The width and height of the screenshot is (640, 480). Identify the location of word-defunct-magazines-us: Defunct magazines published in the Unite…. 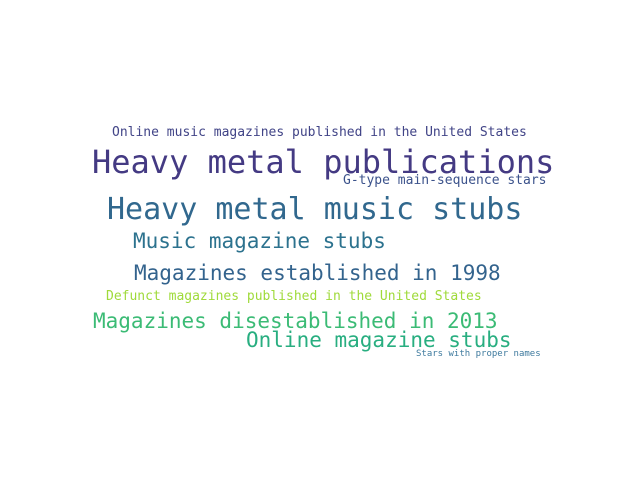
(294, 296).